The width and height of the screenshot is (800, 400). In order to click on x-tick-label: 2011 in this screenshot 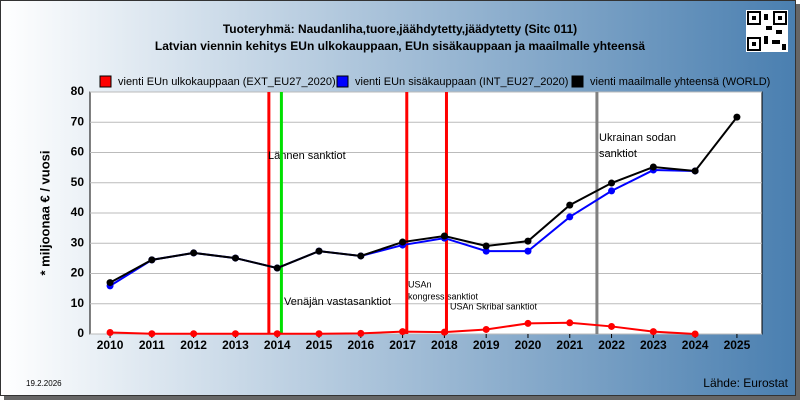, I will do `click(152, 345)`.